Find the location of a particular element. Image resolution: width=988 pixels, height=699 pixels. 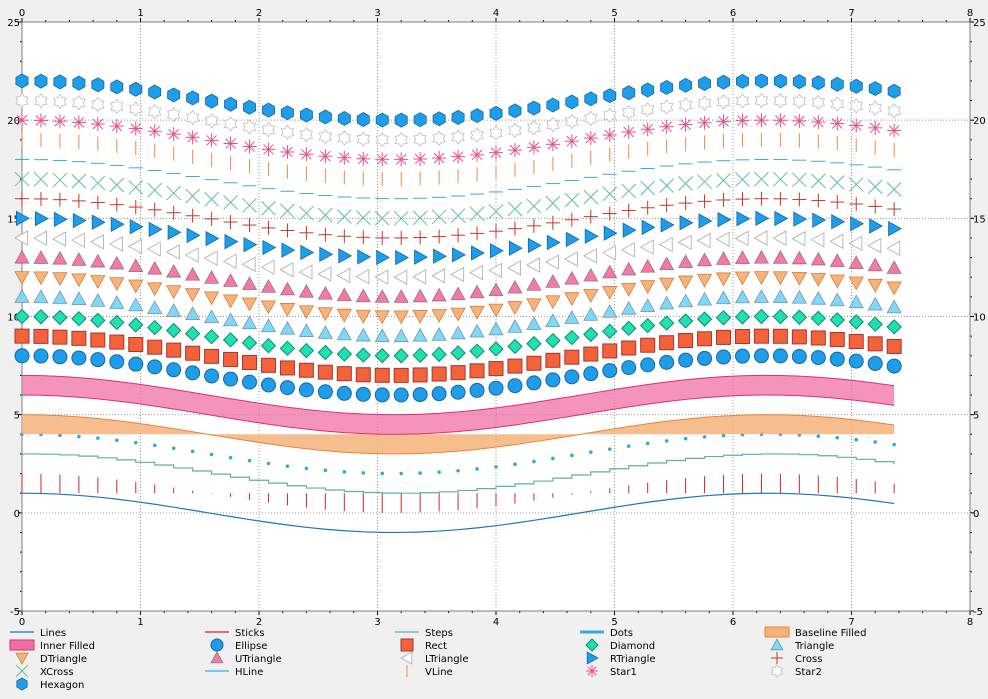

series-rect is located at coordinates (458, 355).